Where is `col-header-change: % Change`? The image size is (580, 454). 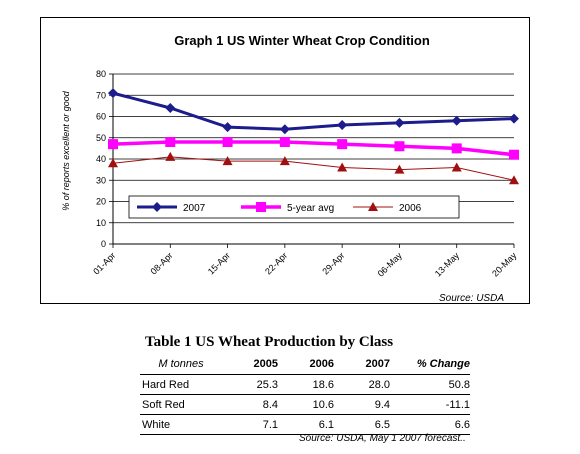 col-header-change: % Change is located at coordinates (430, 366).